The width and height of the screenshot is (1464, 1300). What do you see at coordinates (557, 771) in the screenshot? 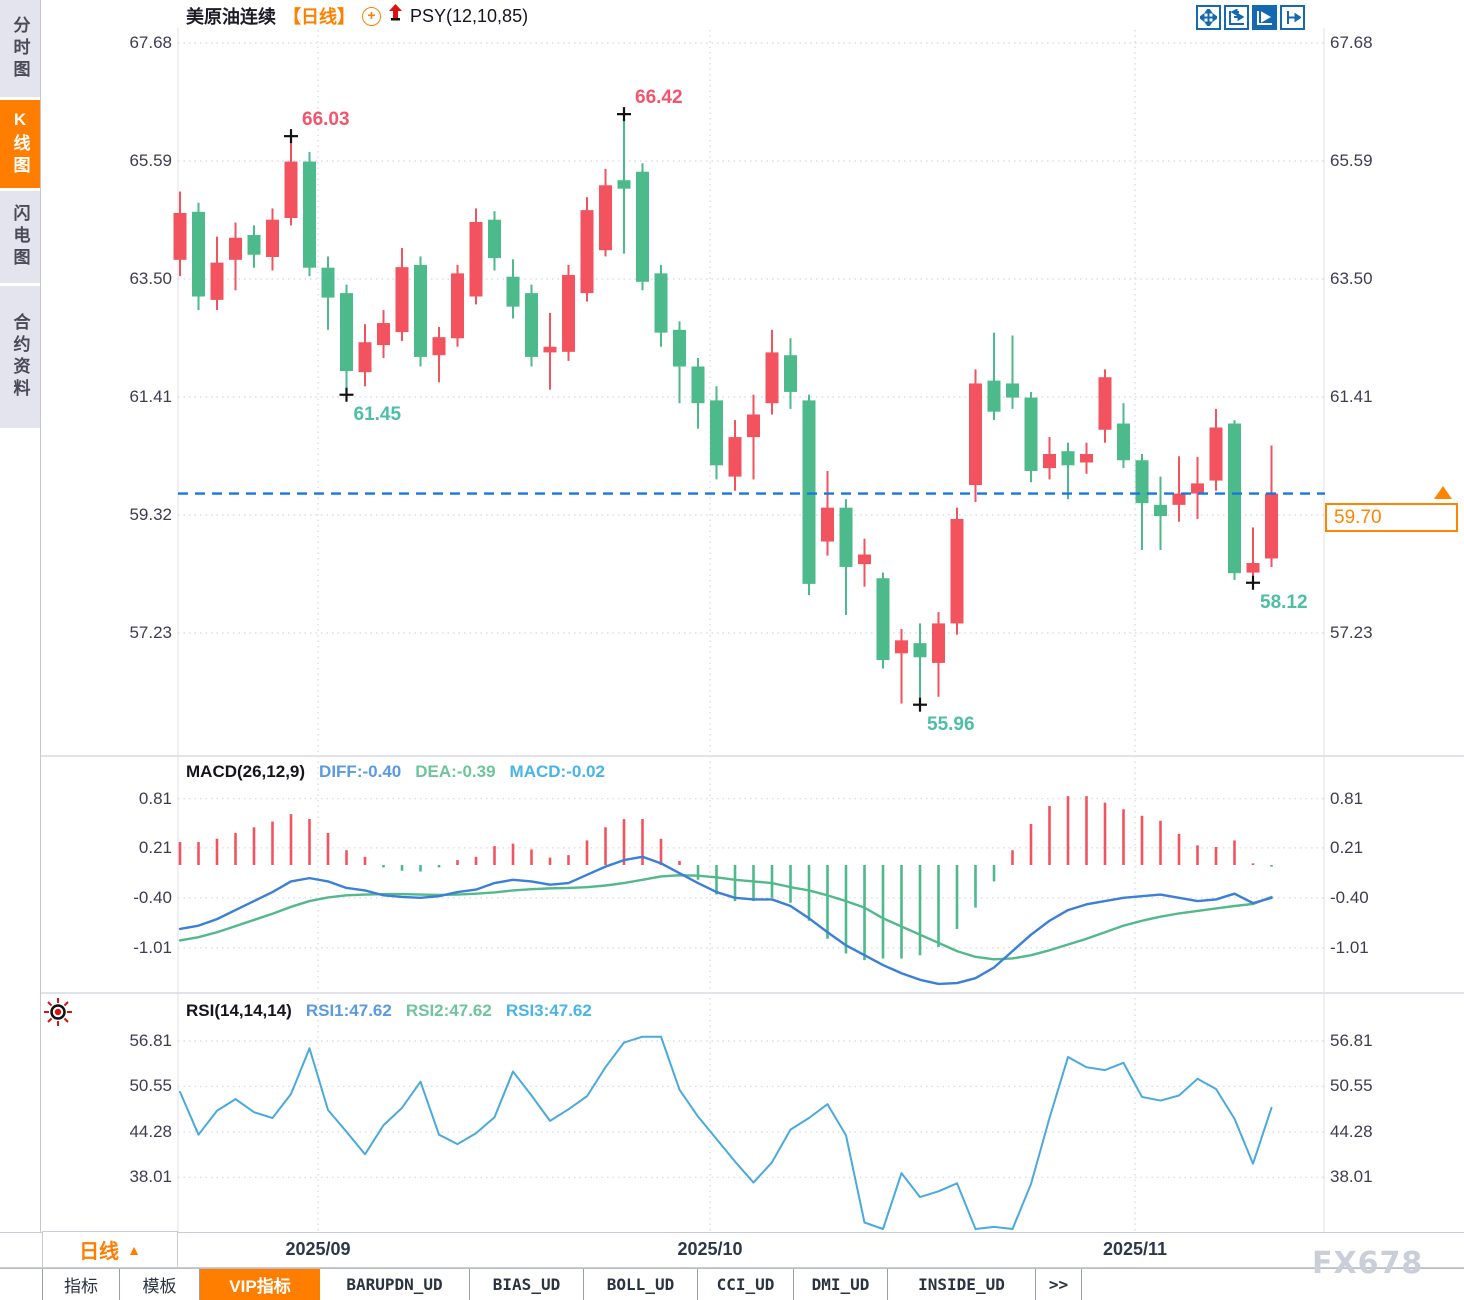
I see `macd-hist-value: MACD:-0.02` at bounding box center [557, 771].